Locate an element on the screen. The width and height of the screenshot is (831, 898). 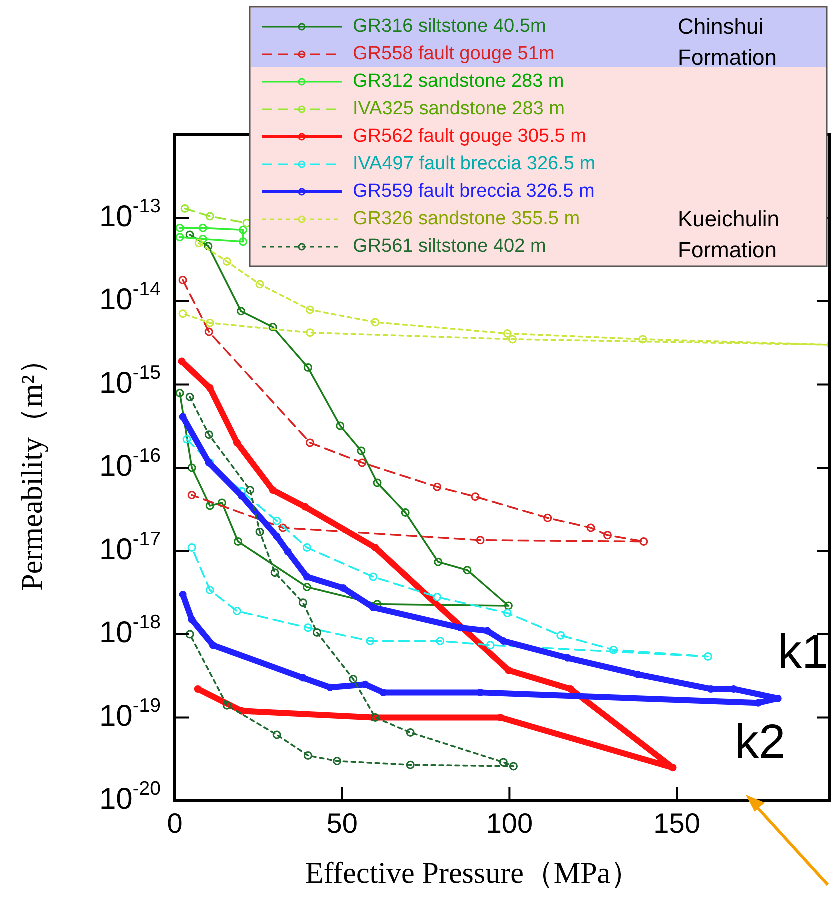
legend-label: GR562 fault gouge 305.5 m is located at coordinates (469, 137).